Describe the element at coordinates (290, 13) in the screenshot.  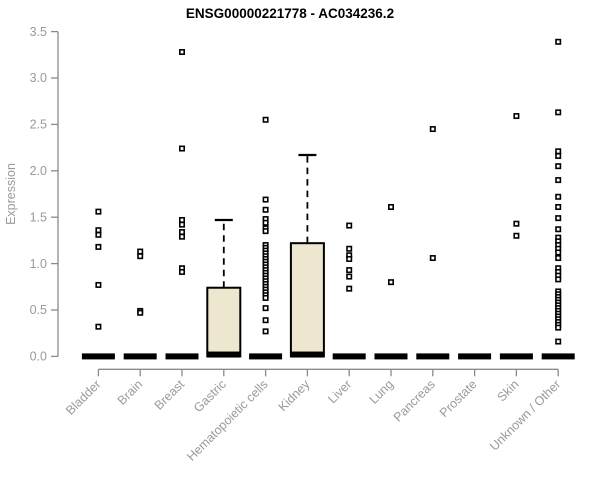
I see `chart-title: ENSG00000221778 - AC034236.2` at that location.